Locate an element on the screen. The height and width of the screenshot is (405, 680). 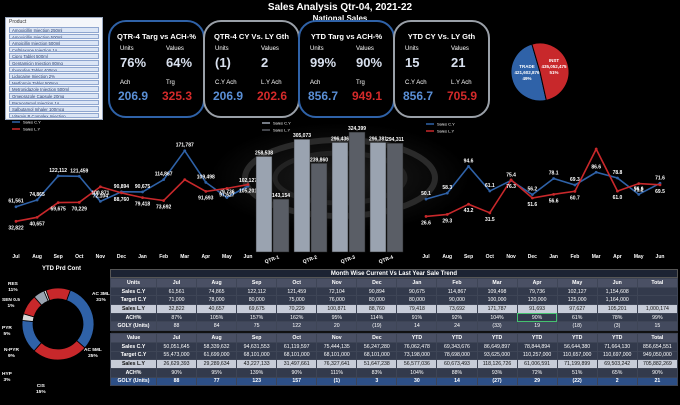
row-label: Sales L.Y is located at coordinates (133, 309).